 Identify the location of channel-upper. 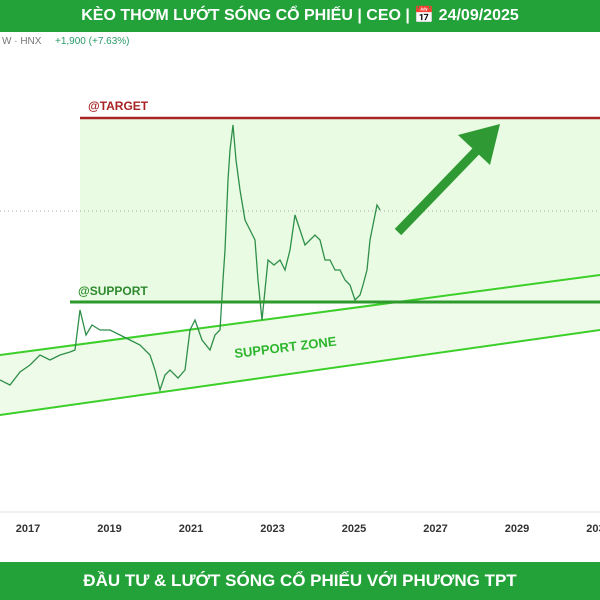
(300, 315).